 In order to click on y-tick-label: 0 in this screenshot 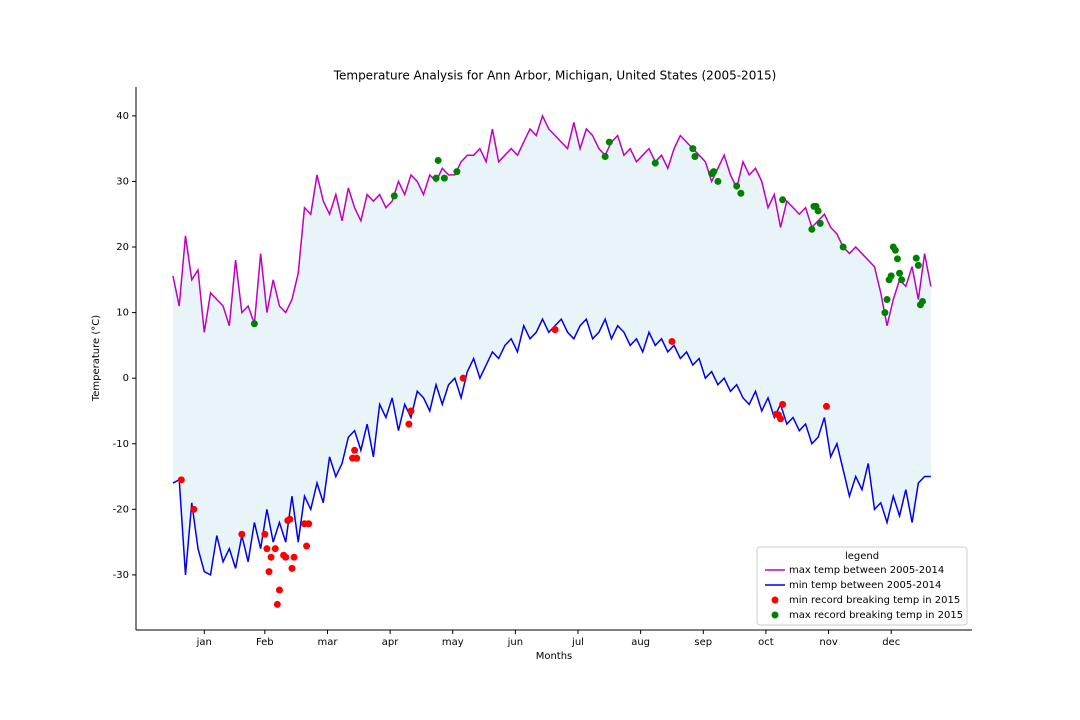, I will do `click(126, 378)`.